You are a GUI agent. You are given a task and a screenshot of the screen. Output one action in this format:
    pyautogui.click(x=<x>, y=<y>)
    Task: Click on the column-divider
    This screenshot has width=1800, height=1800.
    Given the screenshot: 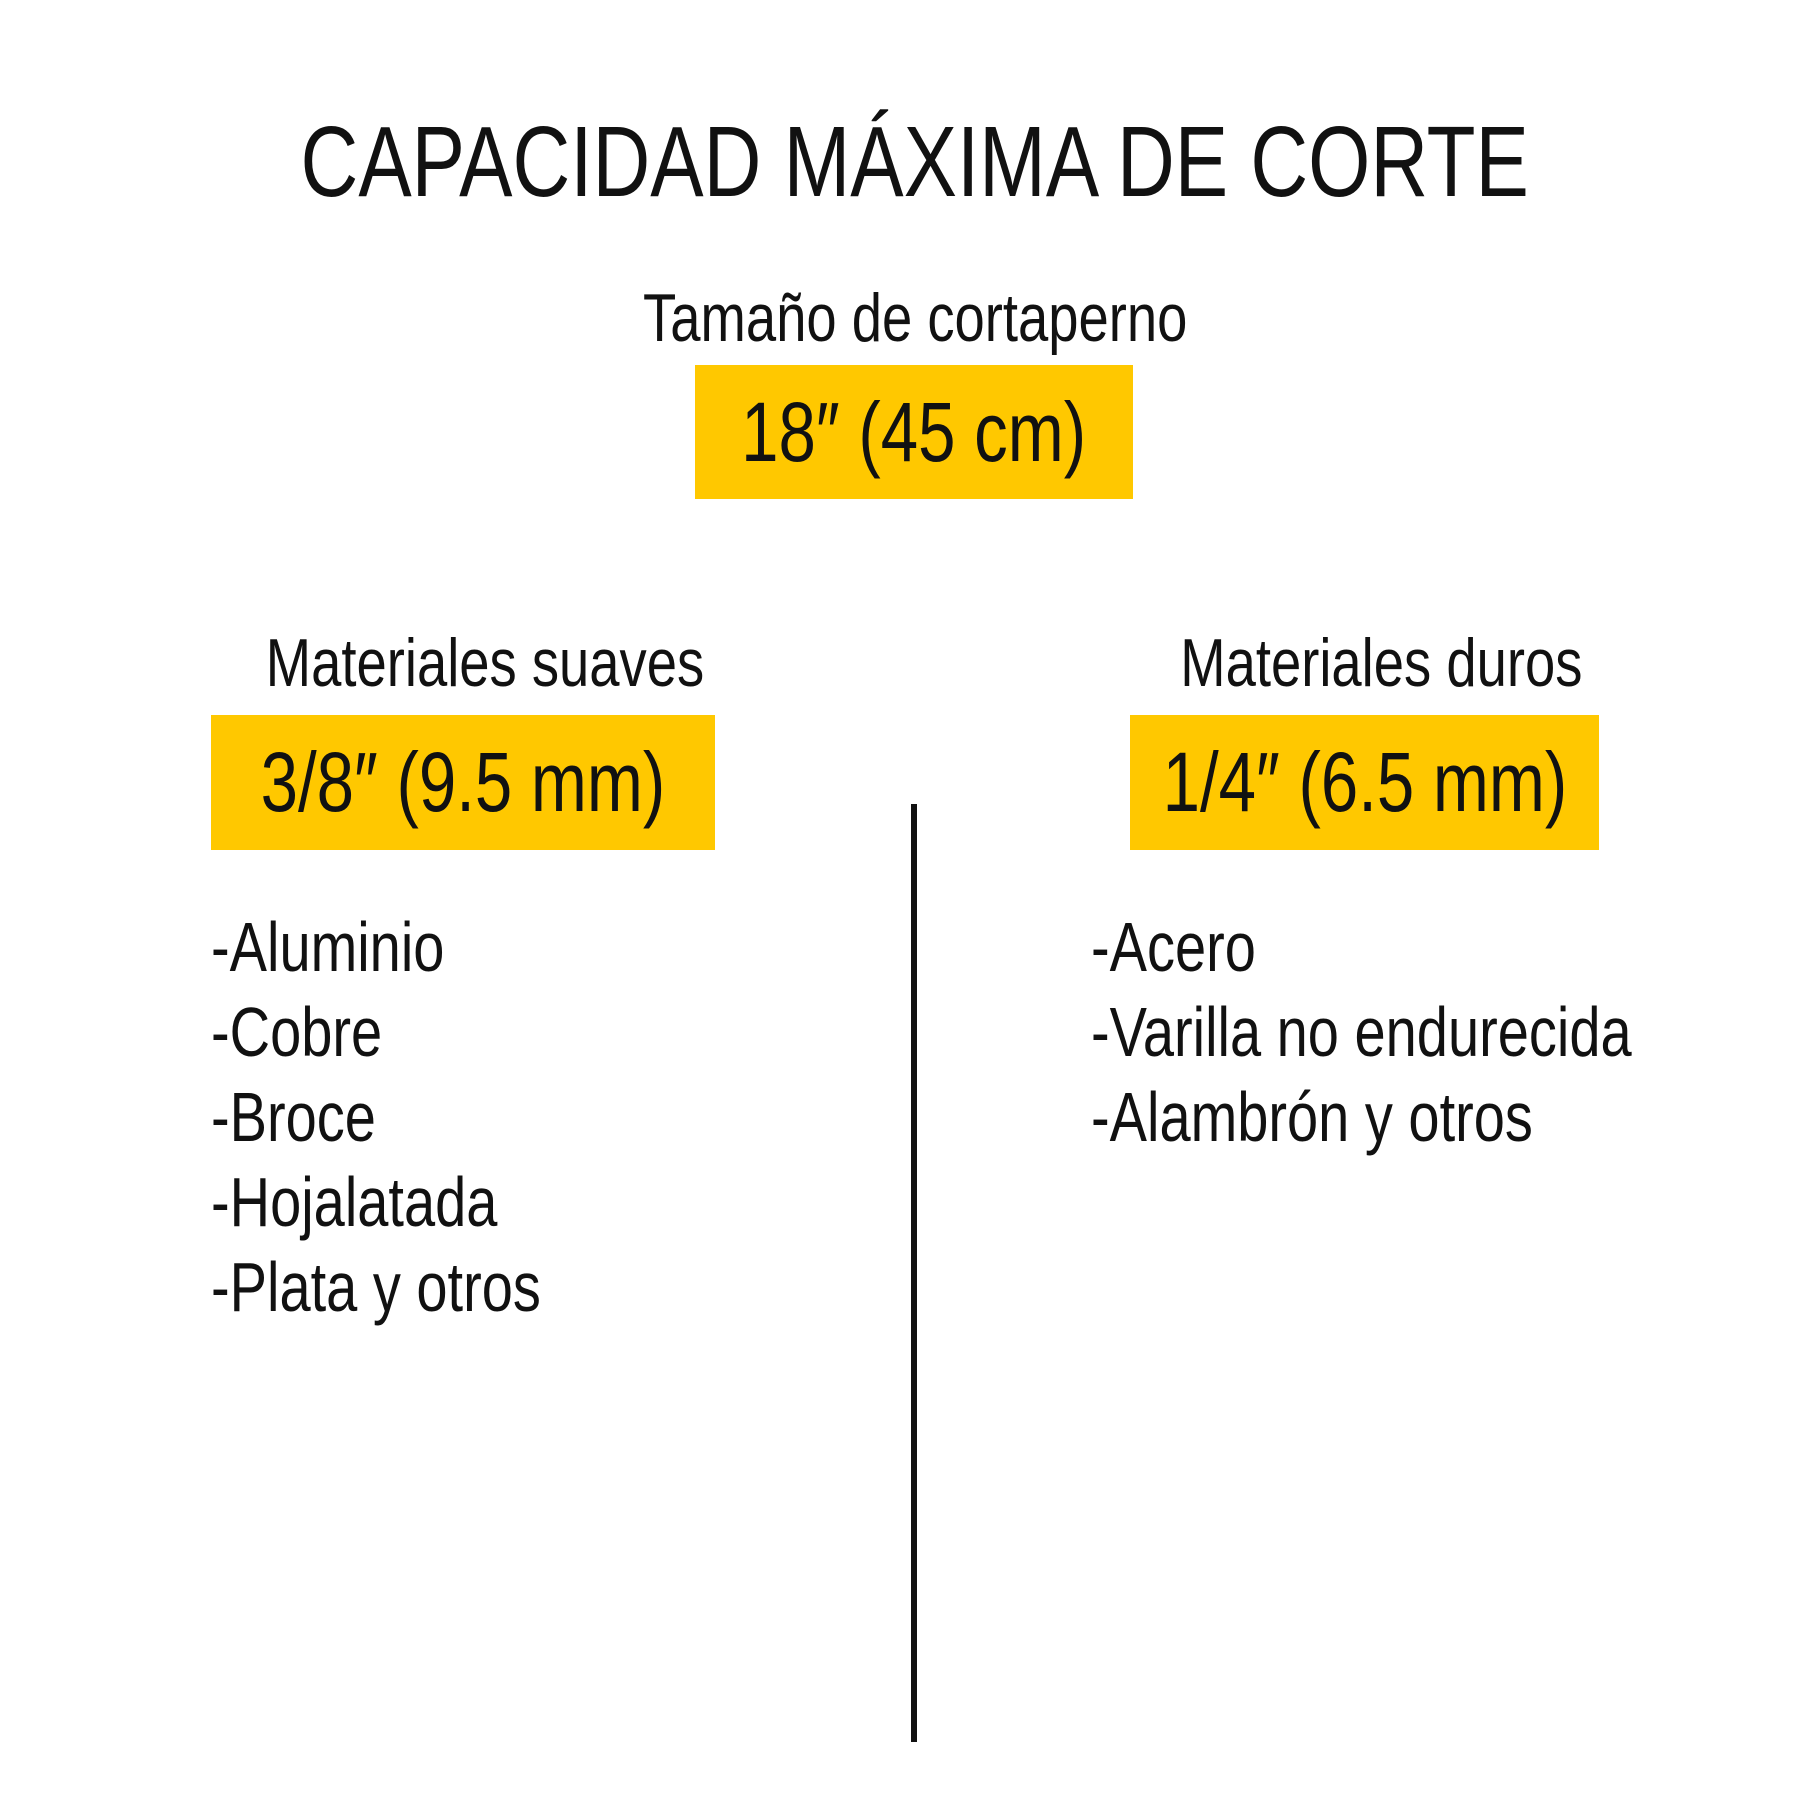 What is the action you would take?
    pyautogui.click(x=914, y=1273)
    